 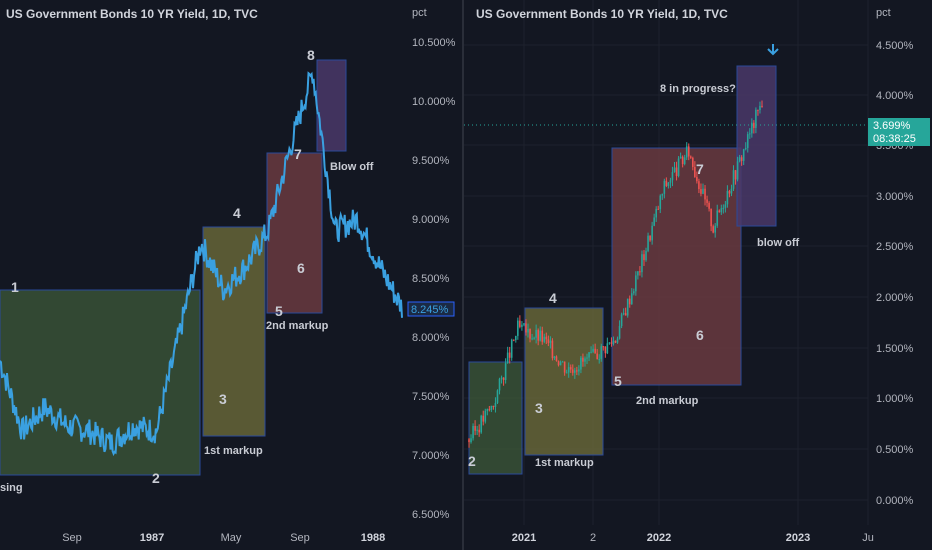 I want to click on annotation-sing: sing, so click(x=11, y=488).